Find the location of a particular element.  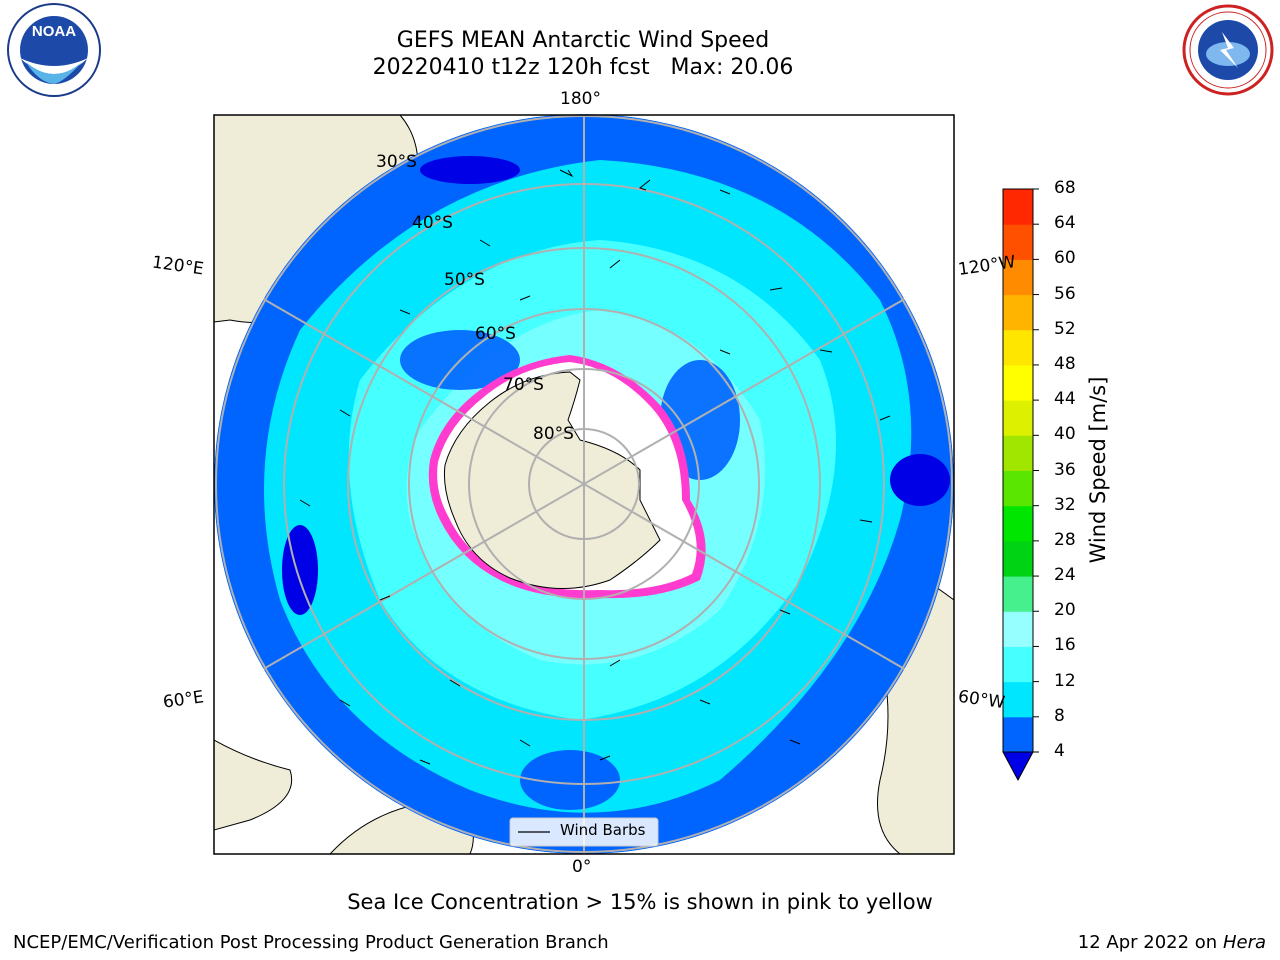

colorbar-tick-label: 8 is located at coordinates (1059, 715).